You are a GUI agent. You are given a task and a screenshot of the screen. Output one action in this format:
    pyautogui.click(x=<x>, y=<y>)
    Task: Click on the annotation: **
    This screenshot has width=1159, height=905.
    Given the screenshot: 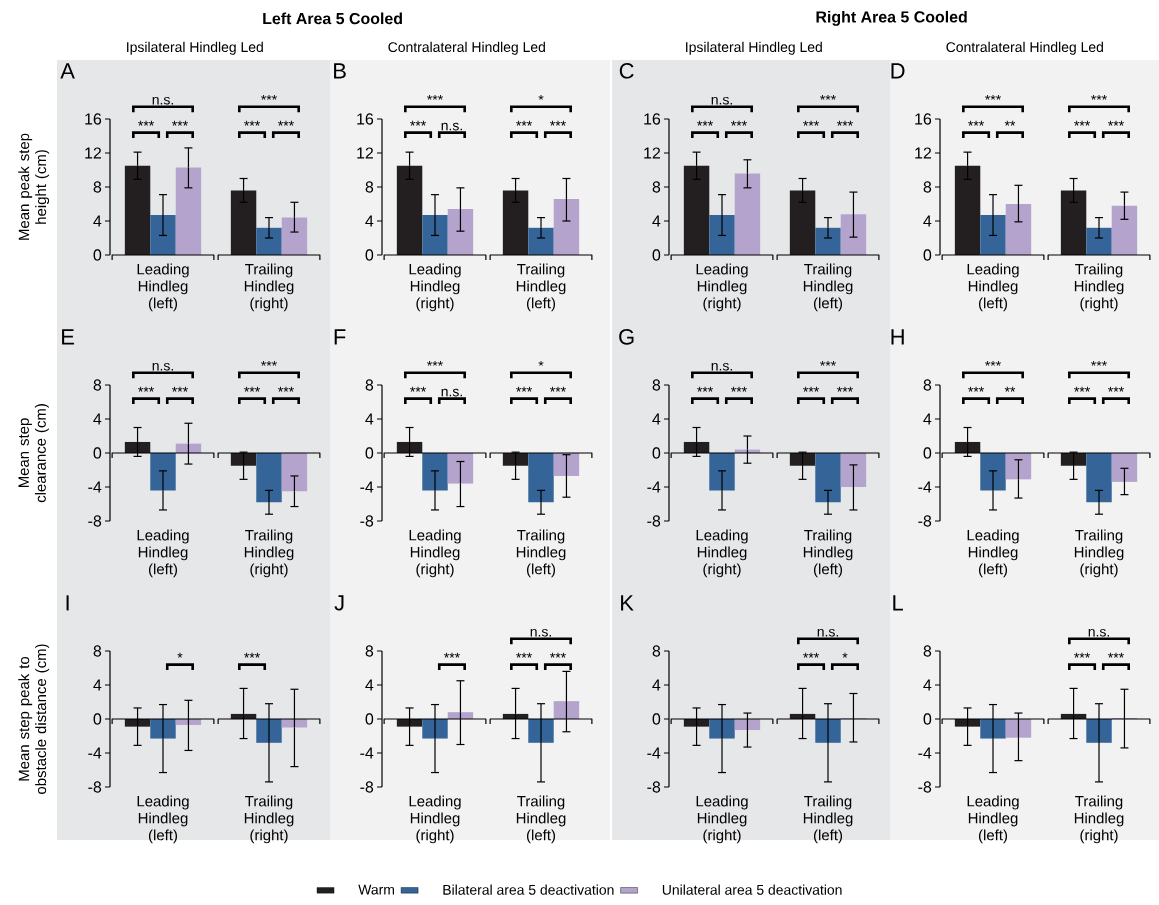 What is the action you would take?
    pyautogui.click(x=1010, y=389)
    